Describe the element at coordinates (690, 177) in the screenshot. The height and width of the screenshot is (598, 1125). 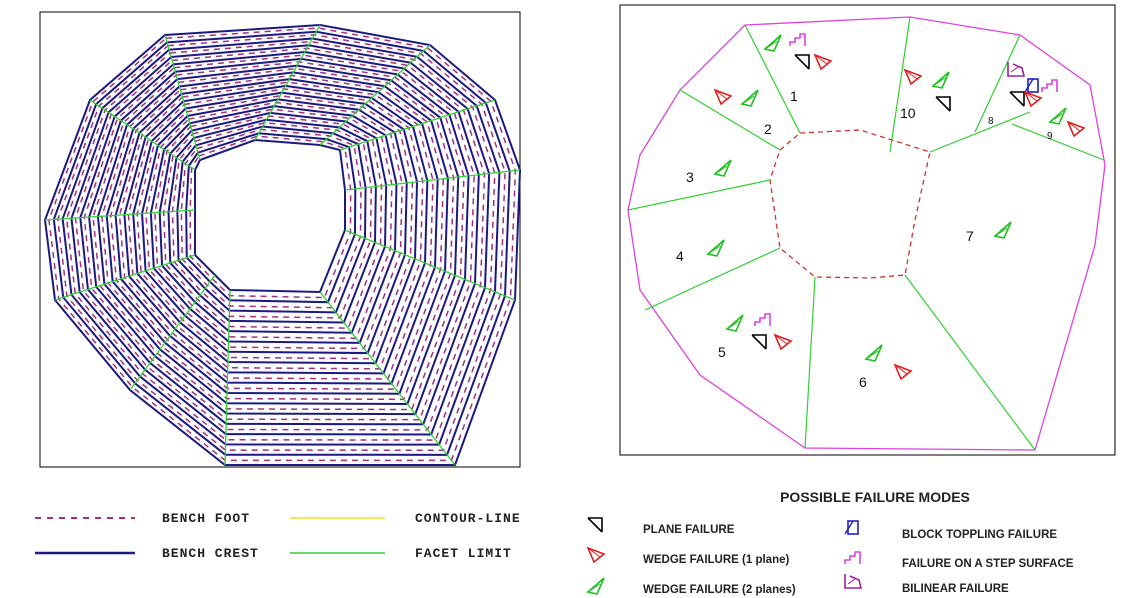
I see `region-label: 3` at that location.